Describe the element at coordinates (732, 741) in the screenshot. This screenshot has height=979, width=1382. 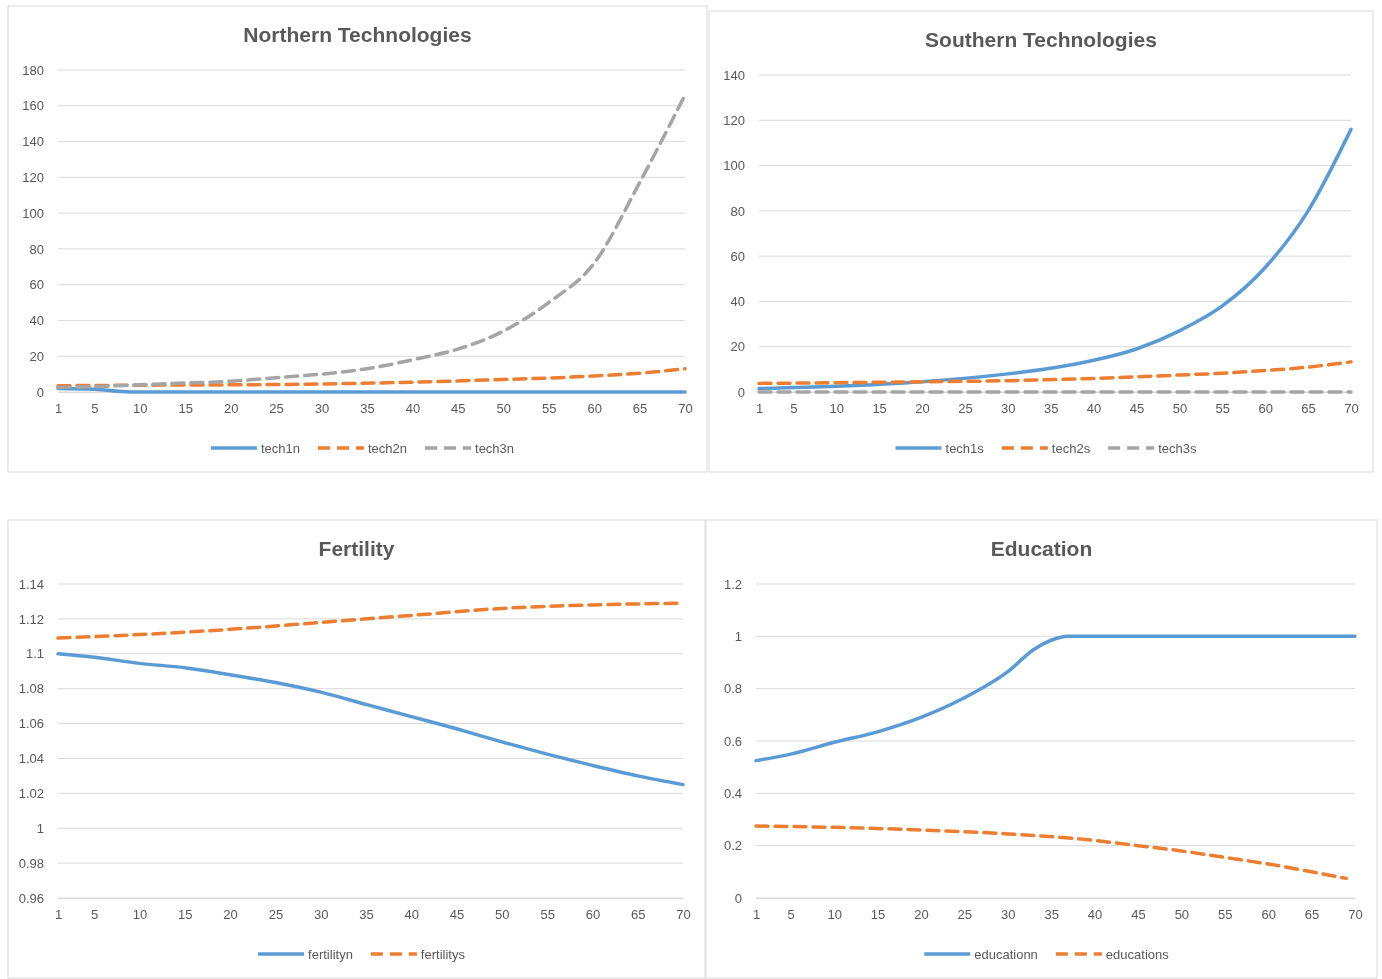
I see `y-tick-label: 0.6` at that location.